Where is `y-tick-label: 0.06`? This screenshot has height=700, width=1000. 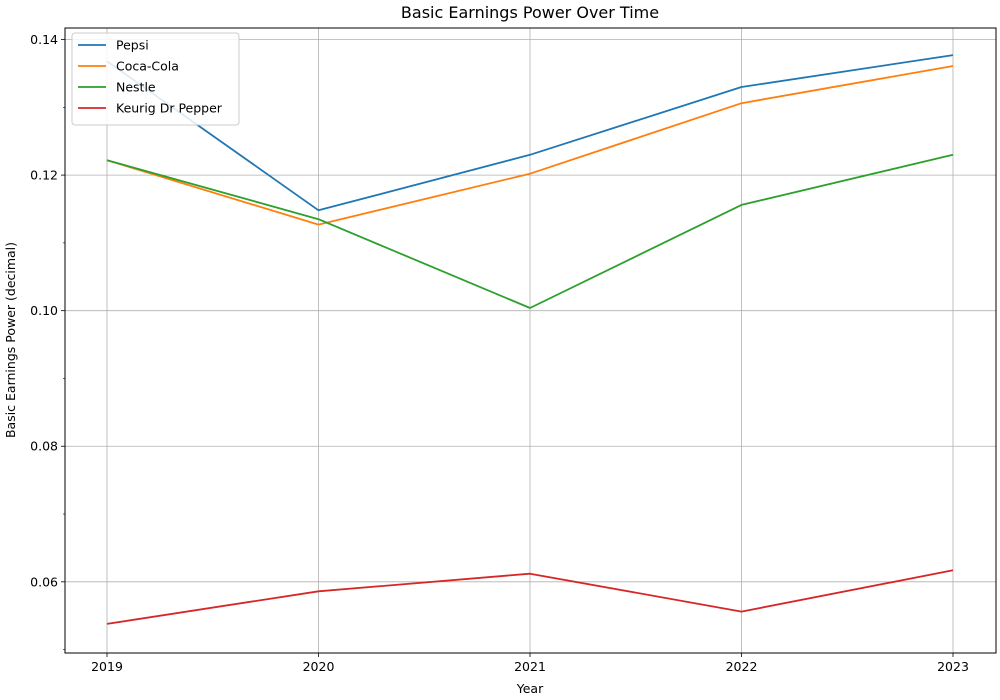 y-tick-label: 0.06 is located at coordinates (44, 581).